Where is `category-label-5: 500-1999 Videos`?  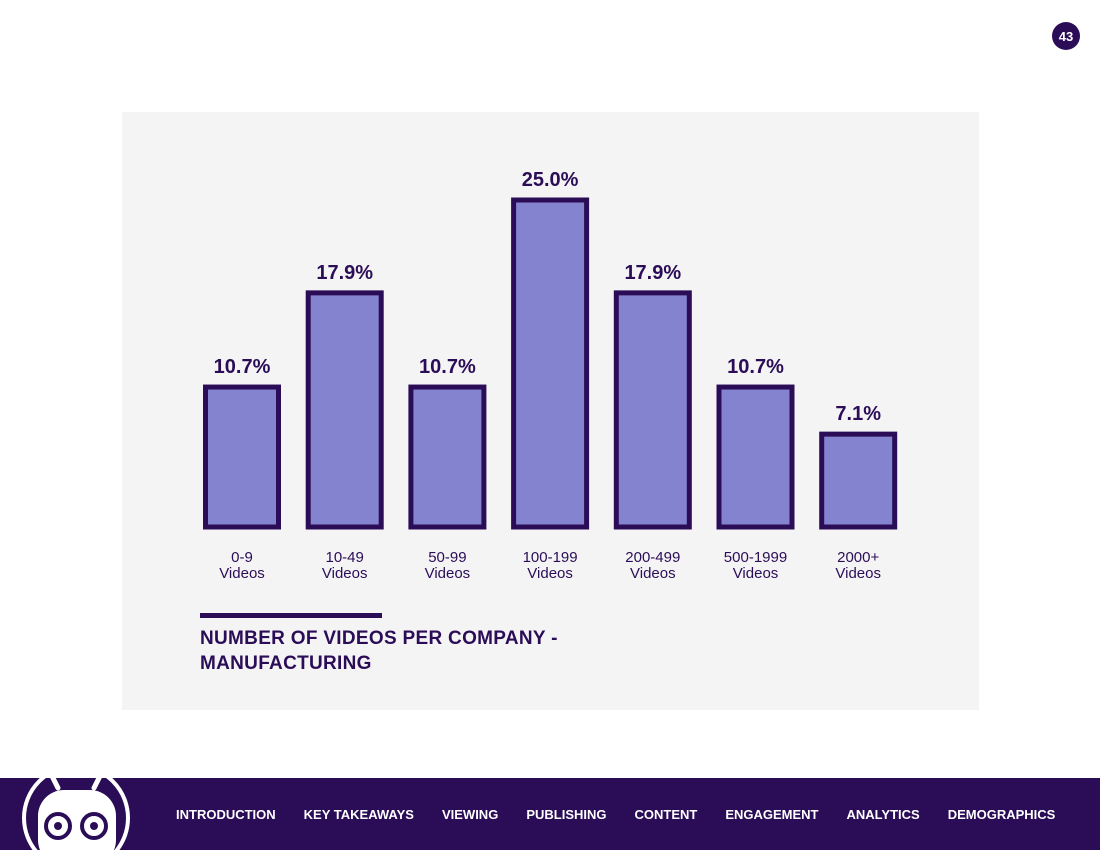 category-label-5: 500-1999 Videos is located at coordinates (755, 565).